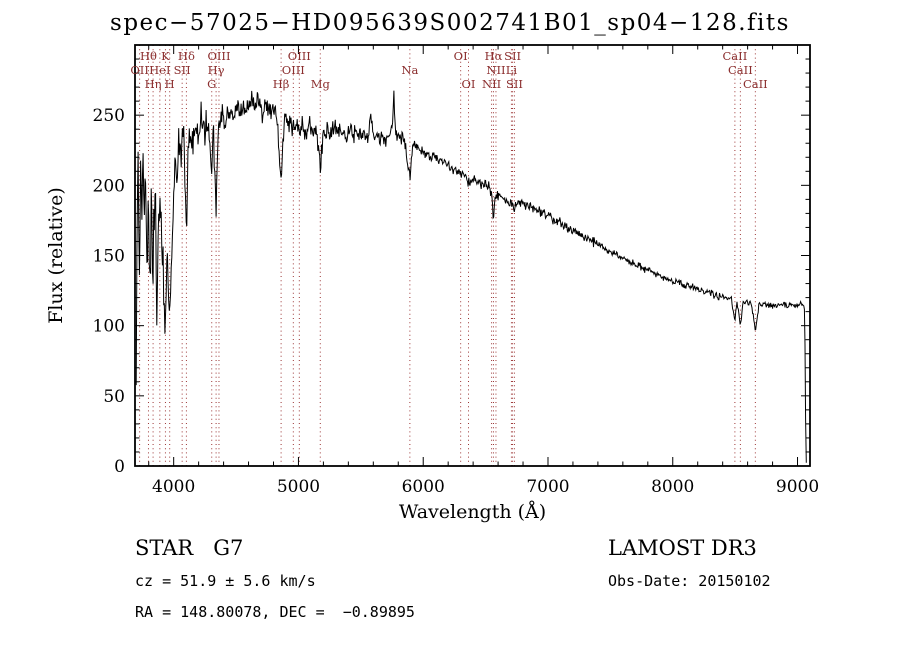 This screenshot has width=900, height=649. What do you see at coordinates (512, 70) in the screenshot?
I see `spectral-line-label: Li` at bounding box center [512, 70].